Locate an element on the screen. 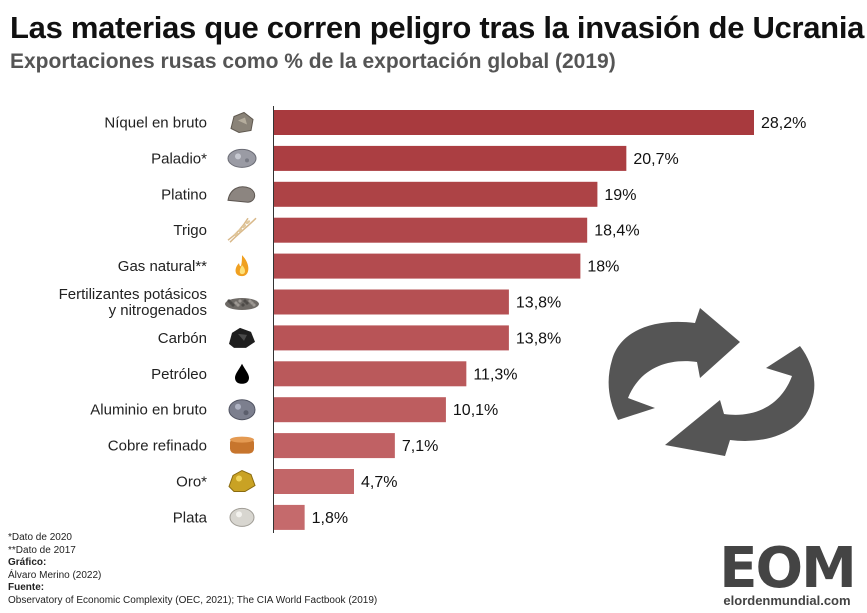 The width and height of the screenshot is (867, 613). category-label: Paladio* is located at coordinates (179, 158).